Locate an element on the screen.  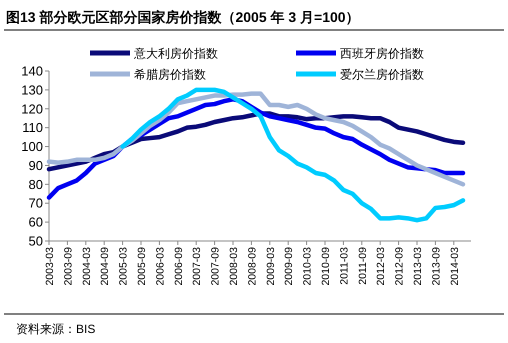
x-tick-label: 2014-03 is located at coordinates (454, 266).